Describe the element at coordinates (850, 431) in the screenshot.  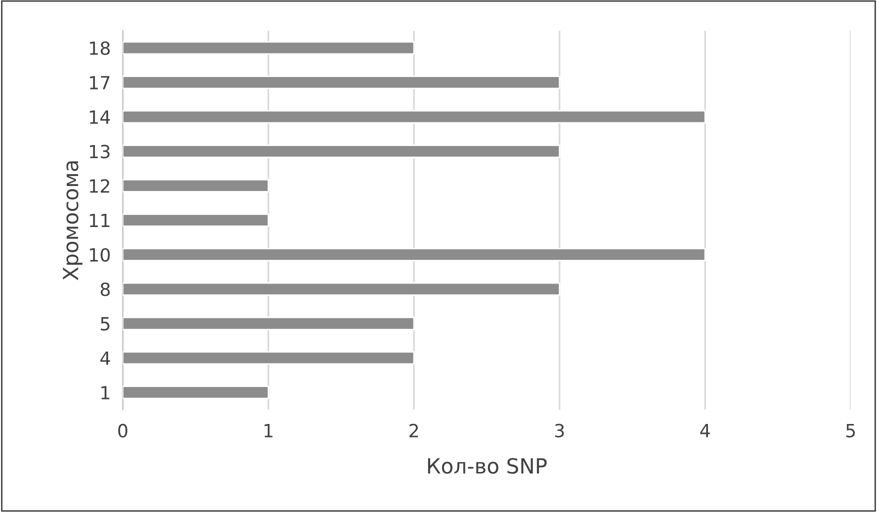
I see `x-tick-label: 5` at that location.